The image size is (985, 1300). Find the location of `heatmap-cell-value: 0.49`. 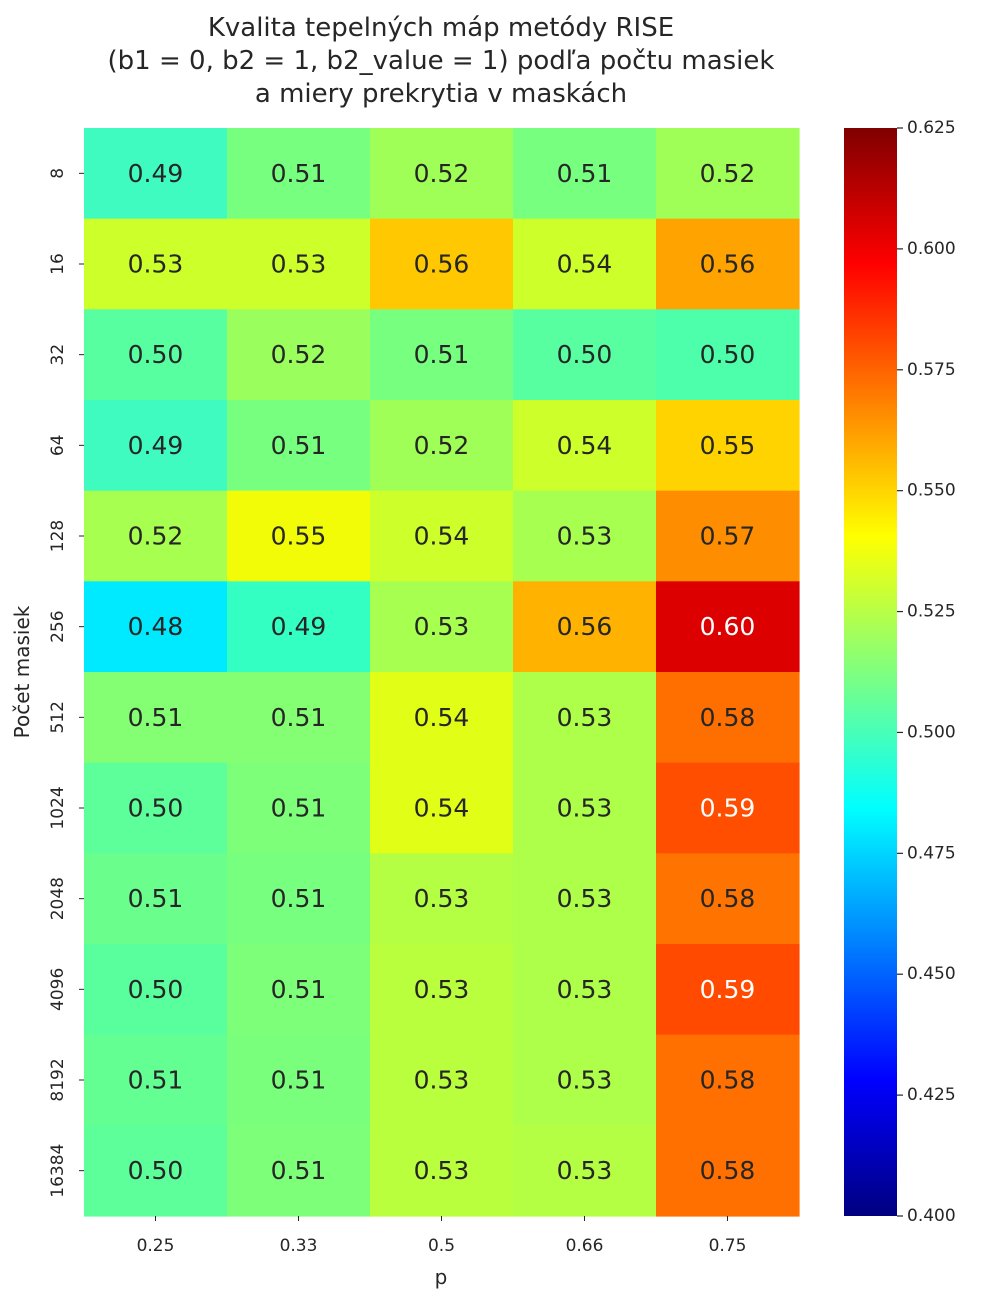

heatmap-cell-value: 0.49 is located at coordinates (156, 173).